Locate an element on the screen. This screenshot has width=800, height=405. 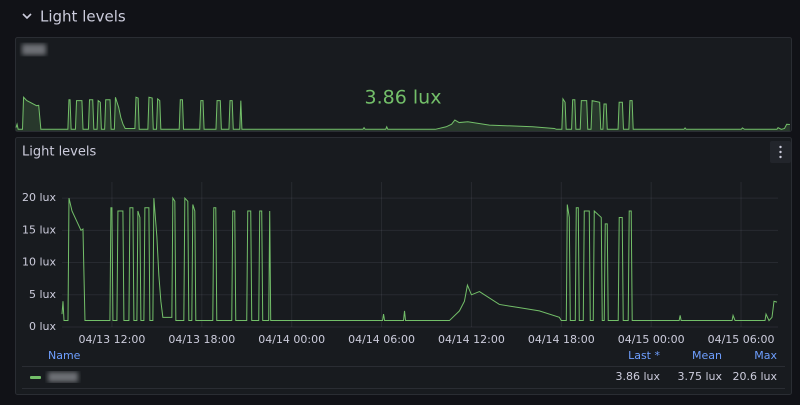
collapse-chevron is located at coordinates (27, 16).